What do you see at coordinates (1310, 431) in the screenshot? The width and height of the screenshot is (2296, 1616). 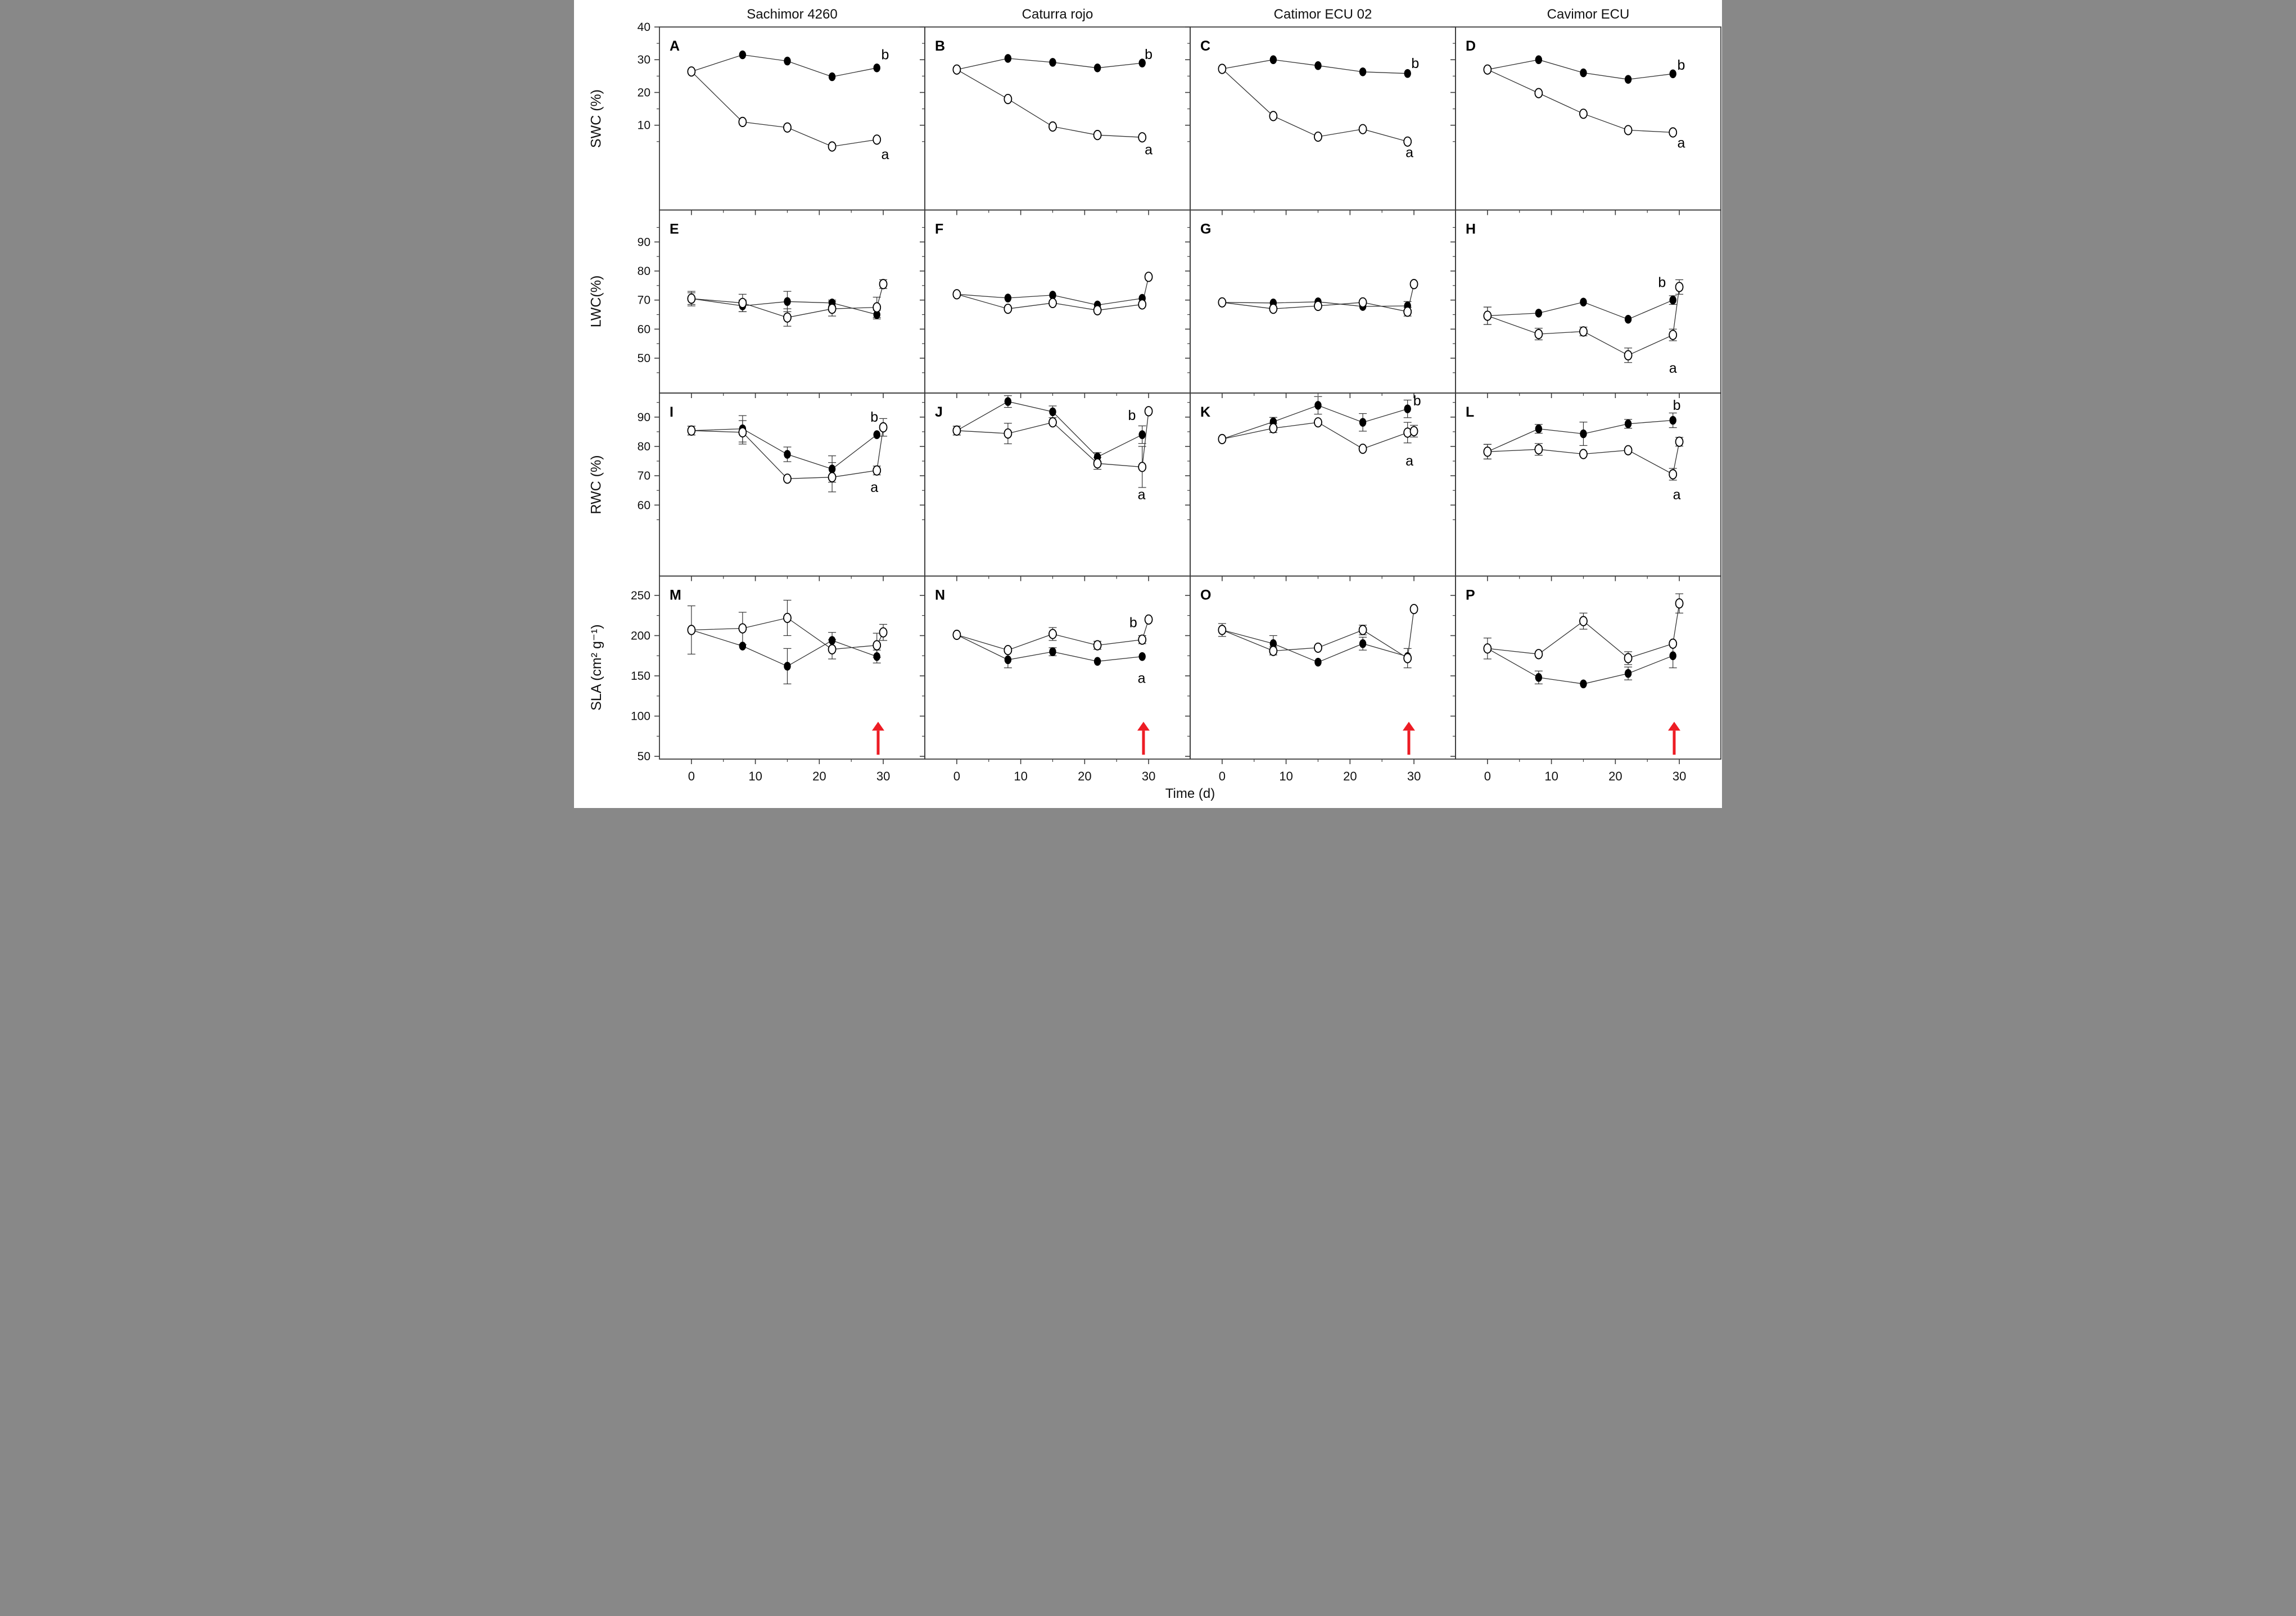 I see `panel-K: Kb a` at bounding box center [1310, 431].